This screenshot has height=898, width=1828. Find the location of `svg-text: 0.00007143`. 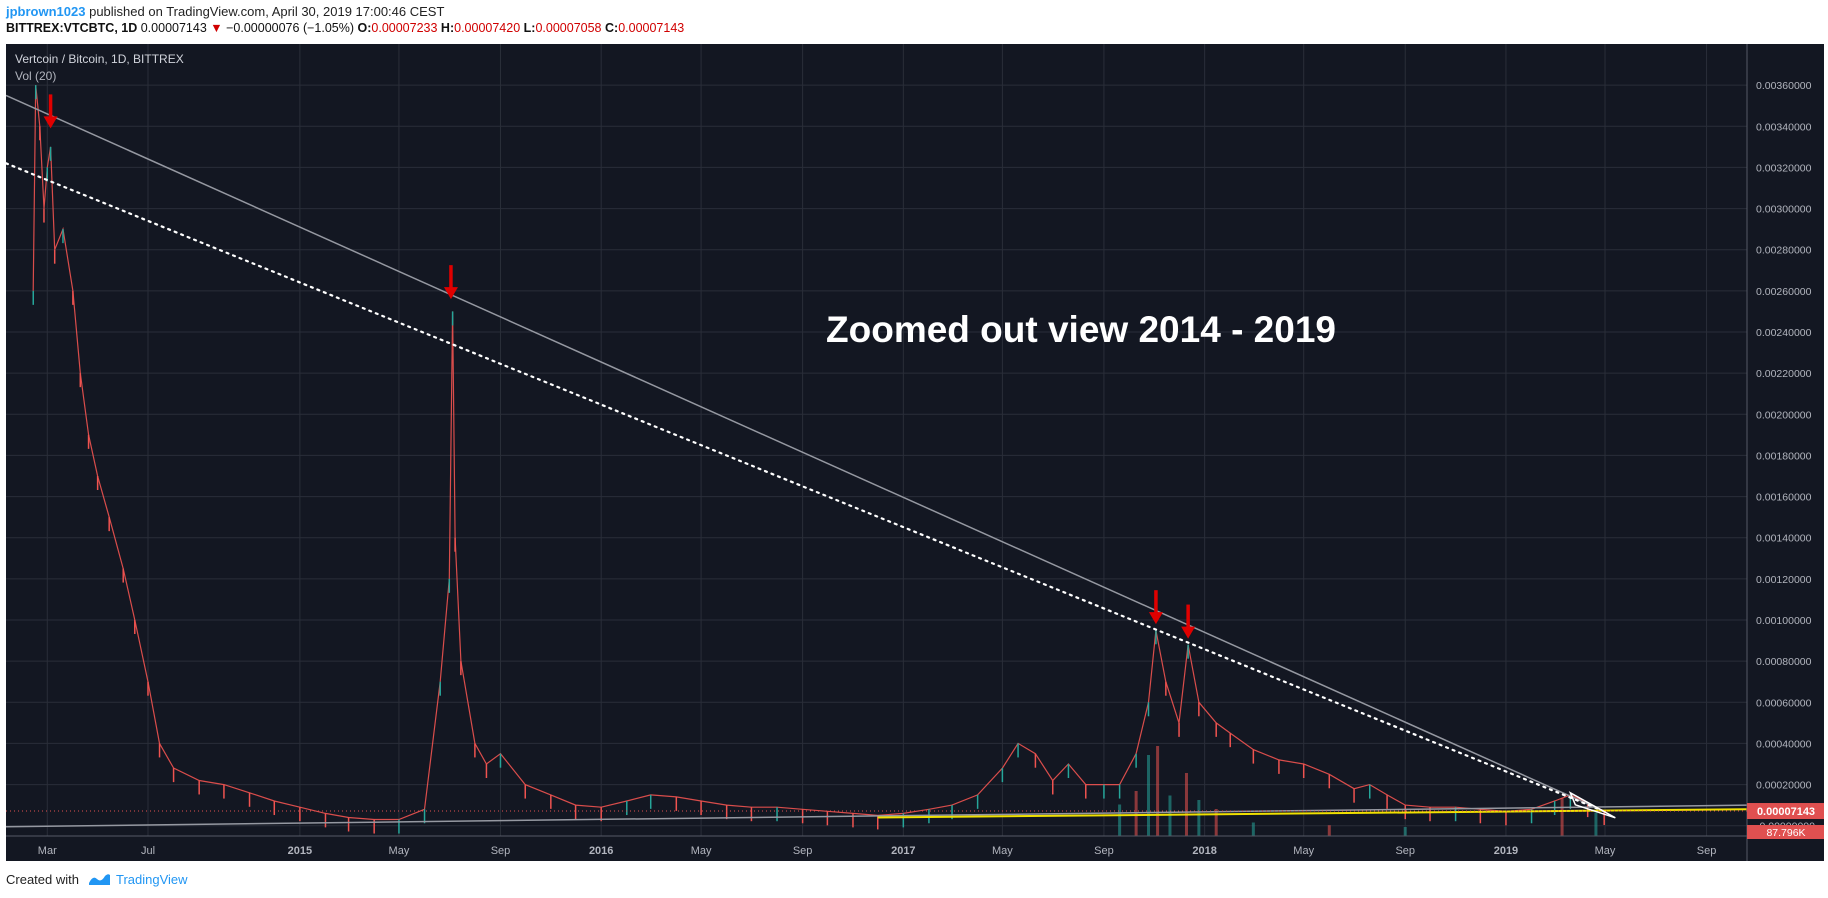

svg-text: 0.00007143 is located at coordinates (1786, 812).